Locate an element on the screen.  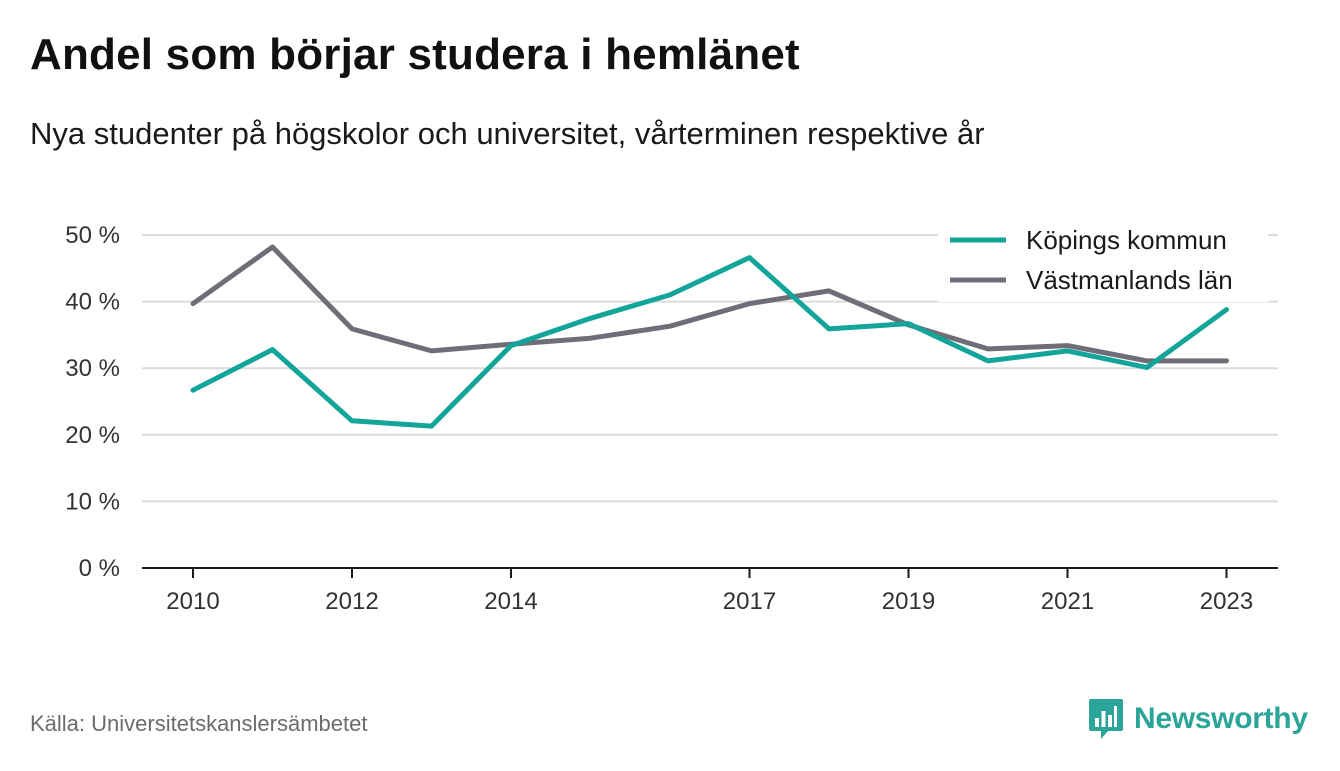
legend: Köpings kommun Västmanlands län is located at coordinates (1103, 260).